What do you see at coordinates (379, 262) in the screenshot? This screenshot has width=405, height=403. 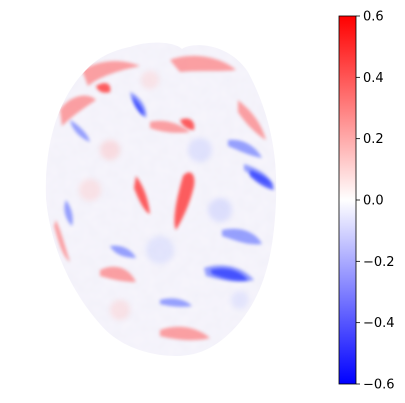 I see `colorbar-tick-label: −0.2` at bounding box center [379, 262].